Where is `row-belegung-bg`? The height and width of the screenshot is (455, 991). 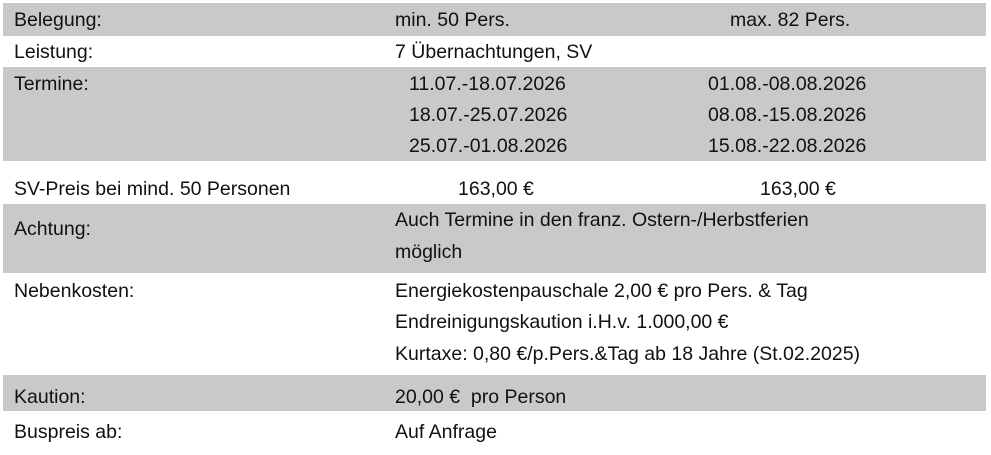
row-belegung-bg is located at coordinates (494, 19).